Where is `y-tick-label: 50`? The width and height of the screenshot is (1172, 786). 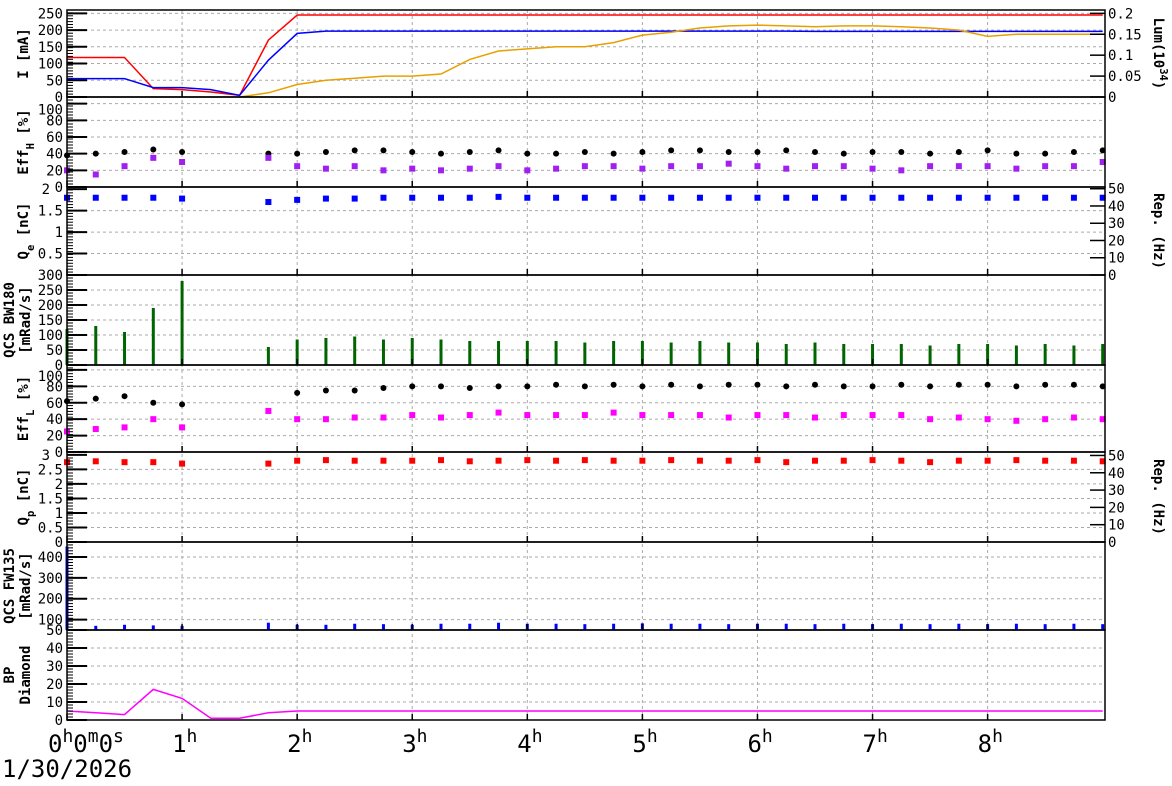 y-tick-label: 50 is located at coordinates (54, 351).